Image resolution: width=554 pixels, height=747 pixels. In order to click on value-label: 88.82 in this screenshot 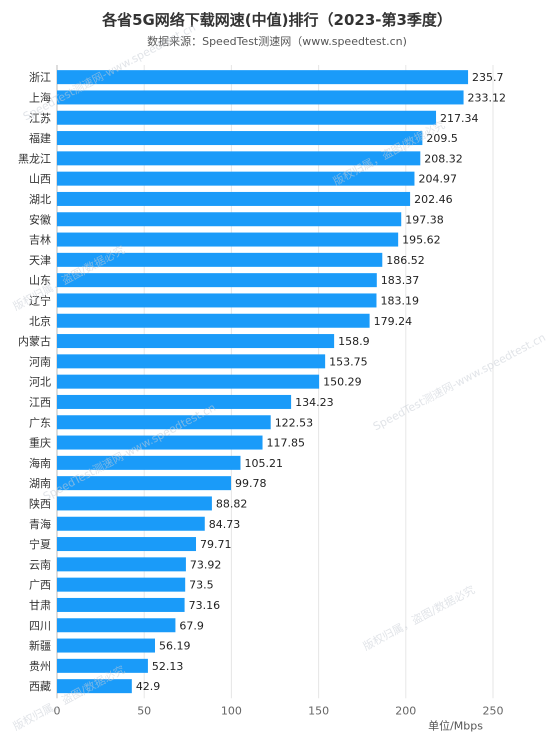, I will do `click(232, 503)`.